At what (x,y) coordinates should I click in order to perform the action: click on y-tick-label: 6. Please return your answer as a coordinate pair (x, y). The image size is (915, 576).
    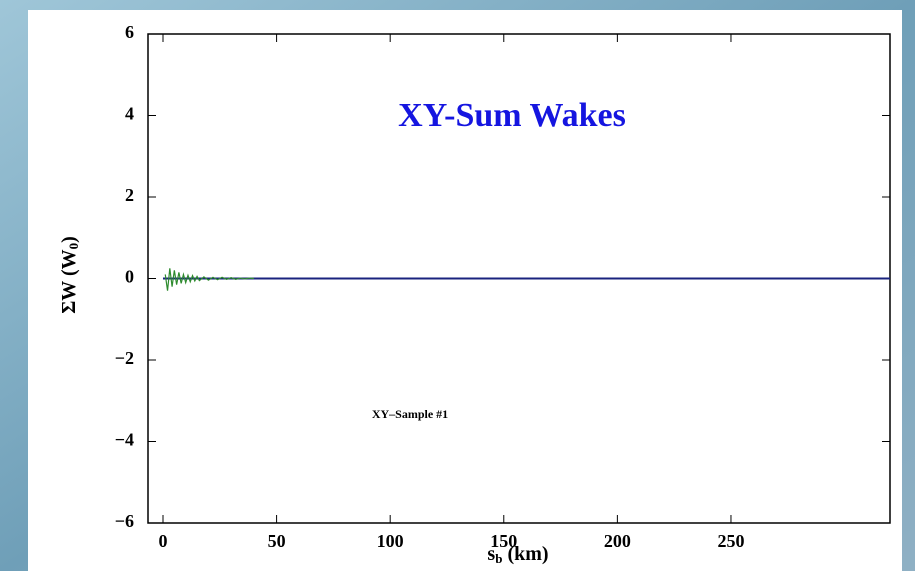
    Looking at the image, I should click on (129, 32).